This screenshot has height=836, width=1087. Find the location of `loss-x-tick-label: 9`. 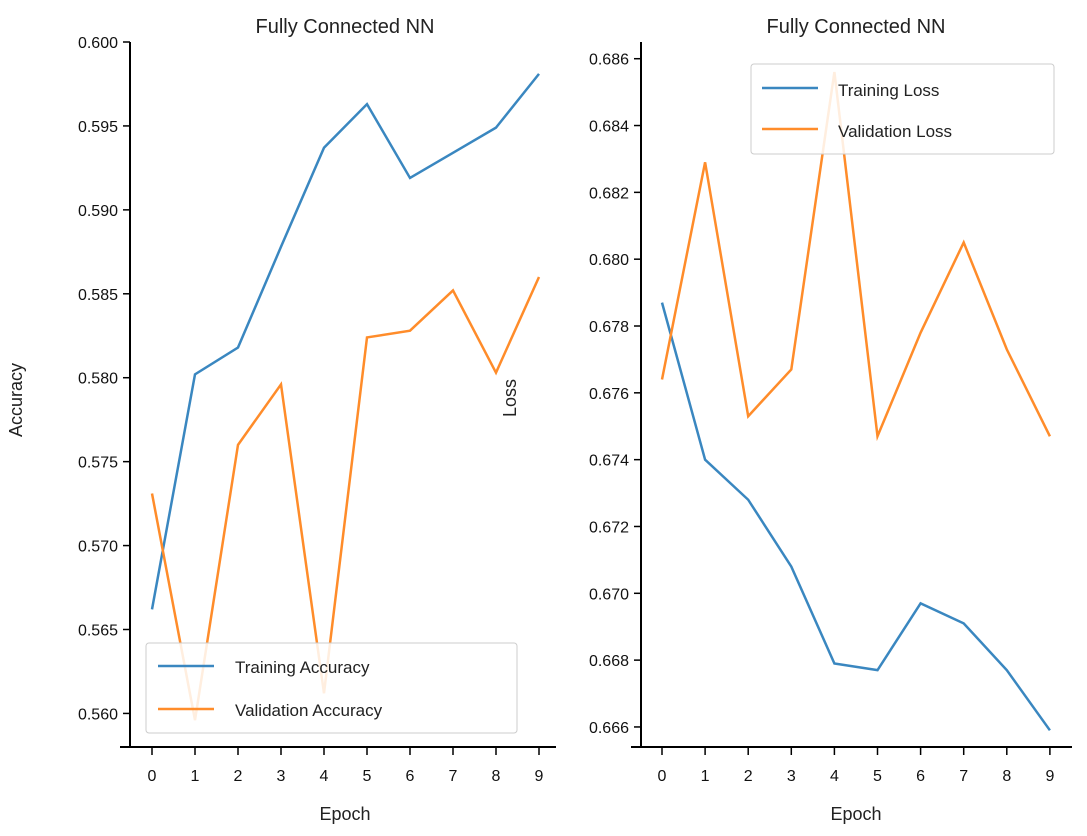

loss-x-tick-label: 9 is located at coordinates (1049, 776).